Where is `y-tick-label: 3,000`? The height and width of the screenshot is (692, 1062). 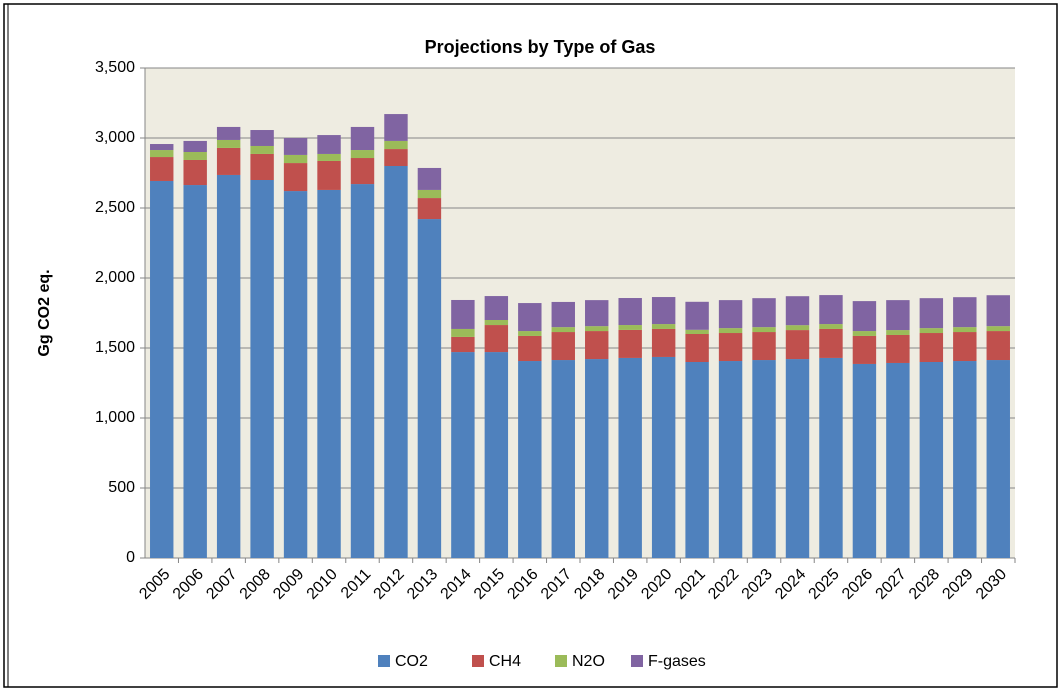 y-tick-label: 3,000 is located at coordinates (115, 137).